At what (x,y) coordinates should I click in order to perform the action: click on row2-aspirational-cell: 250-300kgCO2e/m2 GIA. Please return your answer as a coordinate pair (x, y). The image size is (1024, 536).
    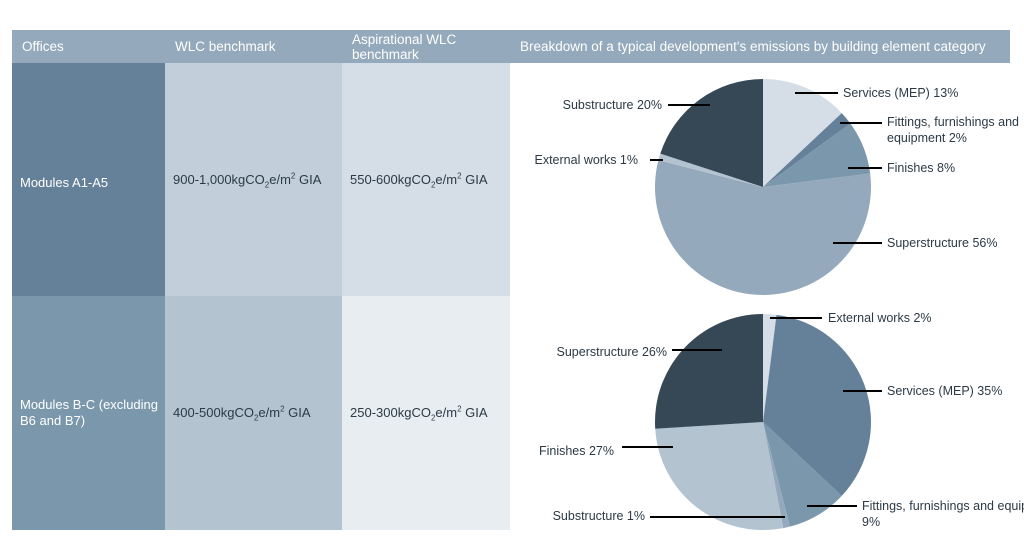
    Looking at the image, I should click on (426, 413).